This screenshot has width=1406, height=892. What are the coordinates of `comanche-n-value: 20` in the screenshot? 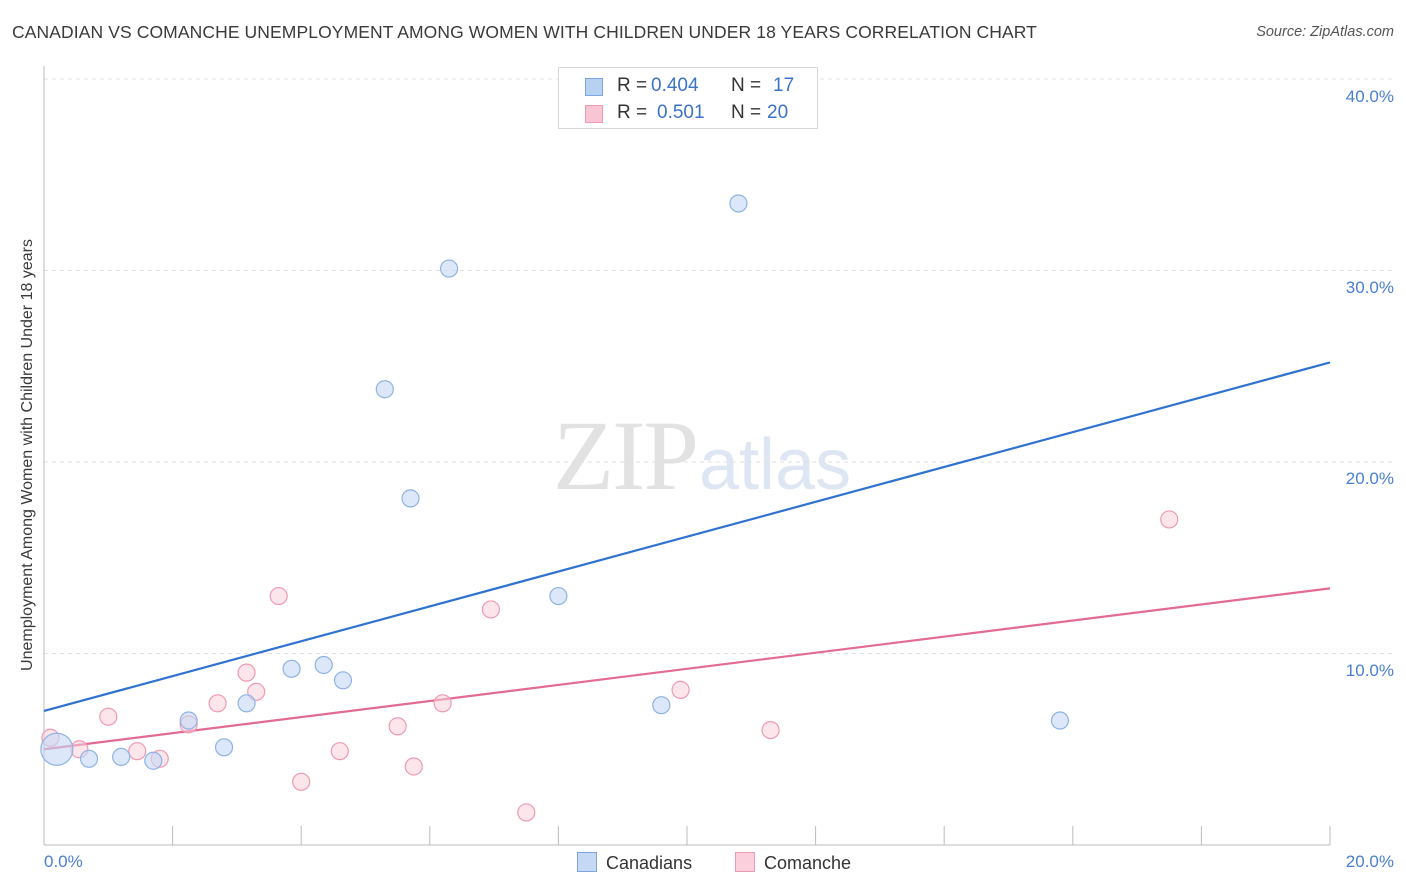 It's located at (778, 112).